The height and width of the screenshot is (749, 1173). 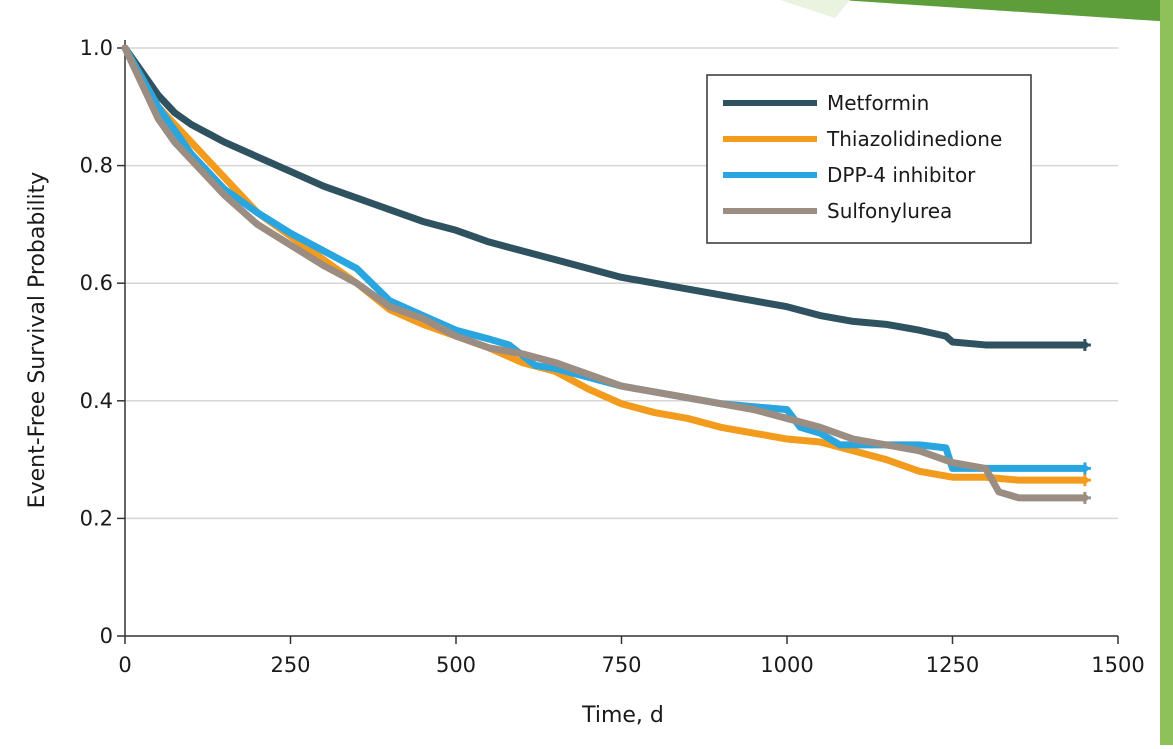 What do you see at coordinates (96, 401) in the screenshot?
I see `y-tick-label: 0.4` at bounding box center [96, 401].